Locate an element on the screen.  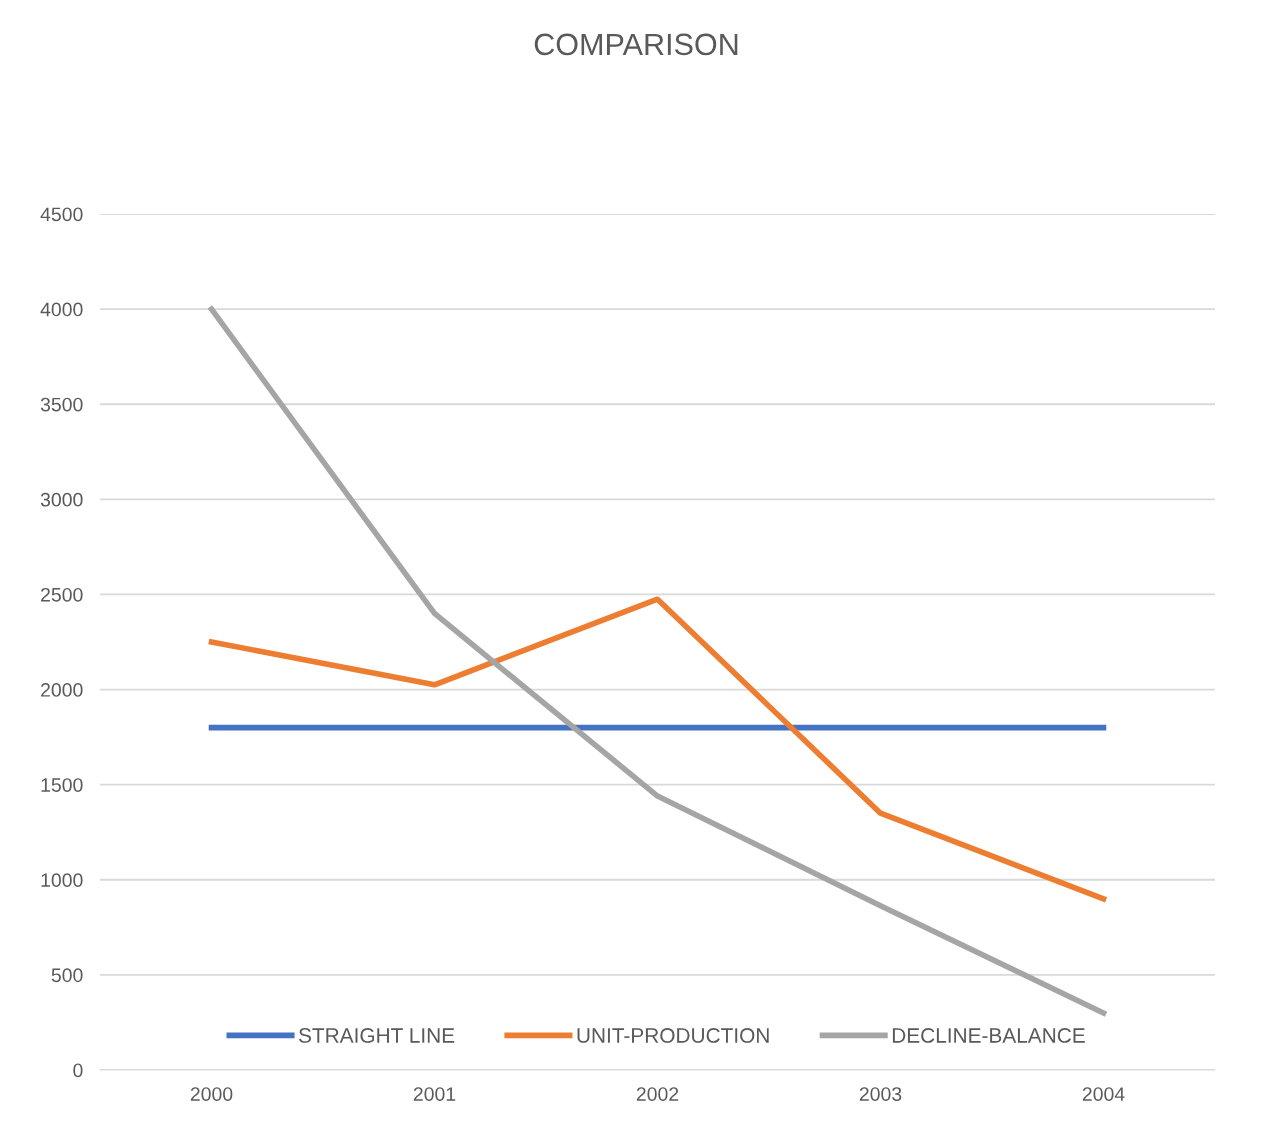
x-tick-label: 2004 is located at coordinates (1103, 1094).